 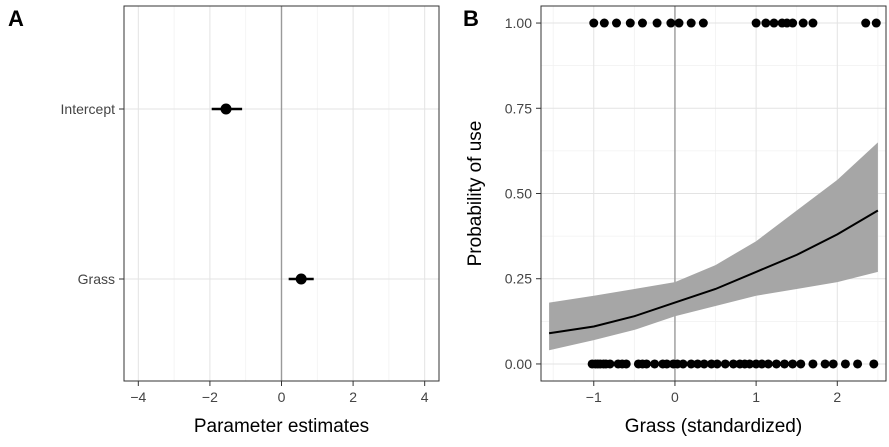 What do you see at coordinates (471, 18) in the screenshot?
I see `panel-b-label: B` at bounding box center [471, 18].